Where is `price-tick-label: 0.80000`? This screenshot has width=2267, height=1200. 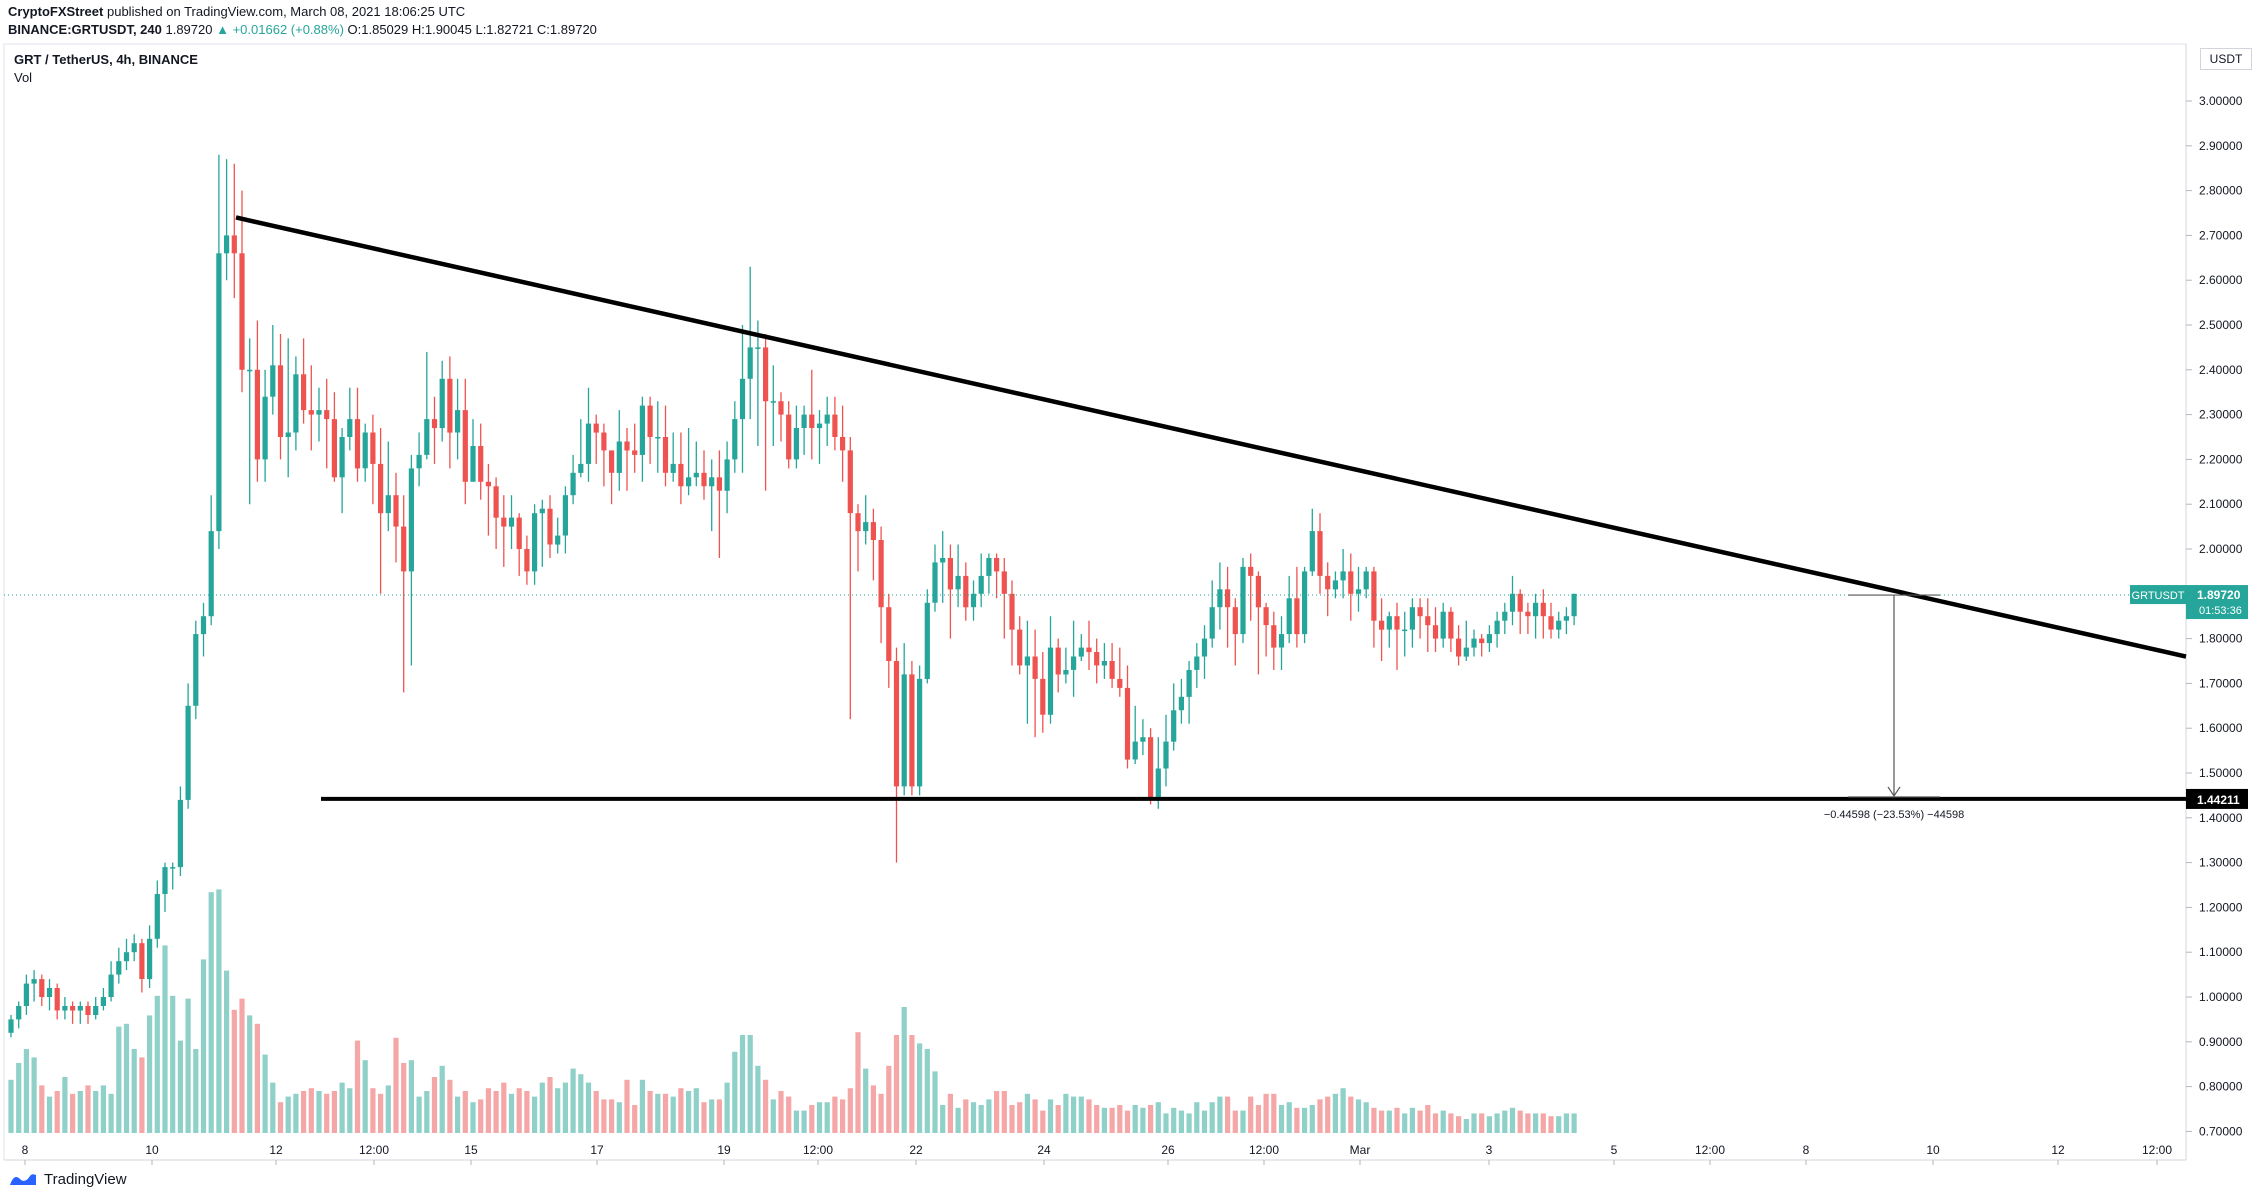
price-tick-label: 0.80000 is located at coordinates (2221, 1087).